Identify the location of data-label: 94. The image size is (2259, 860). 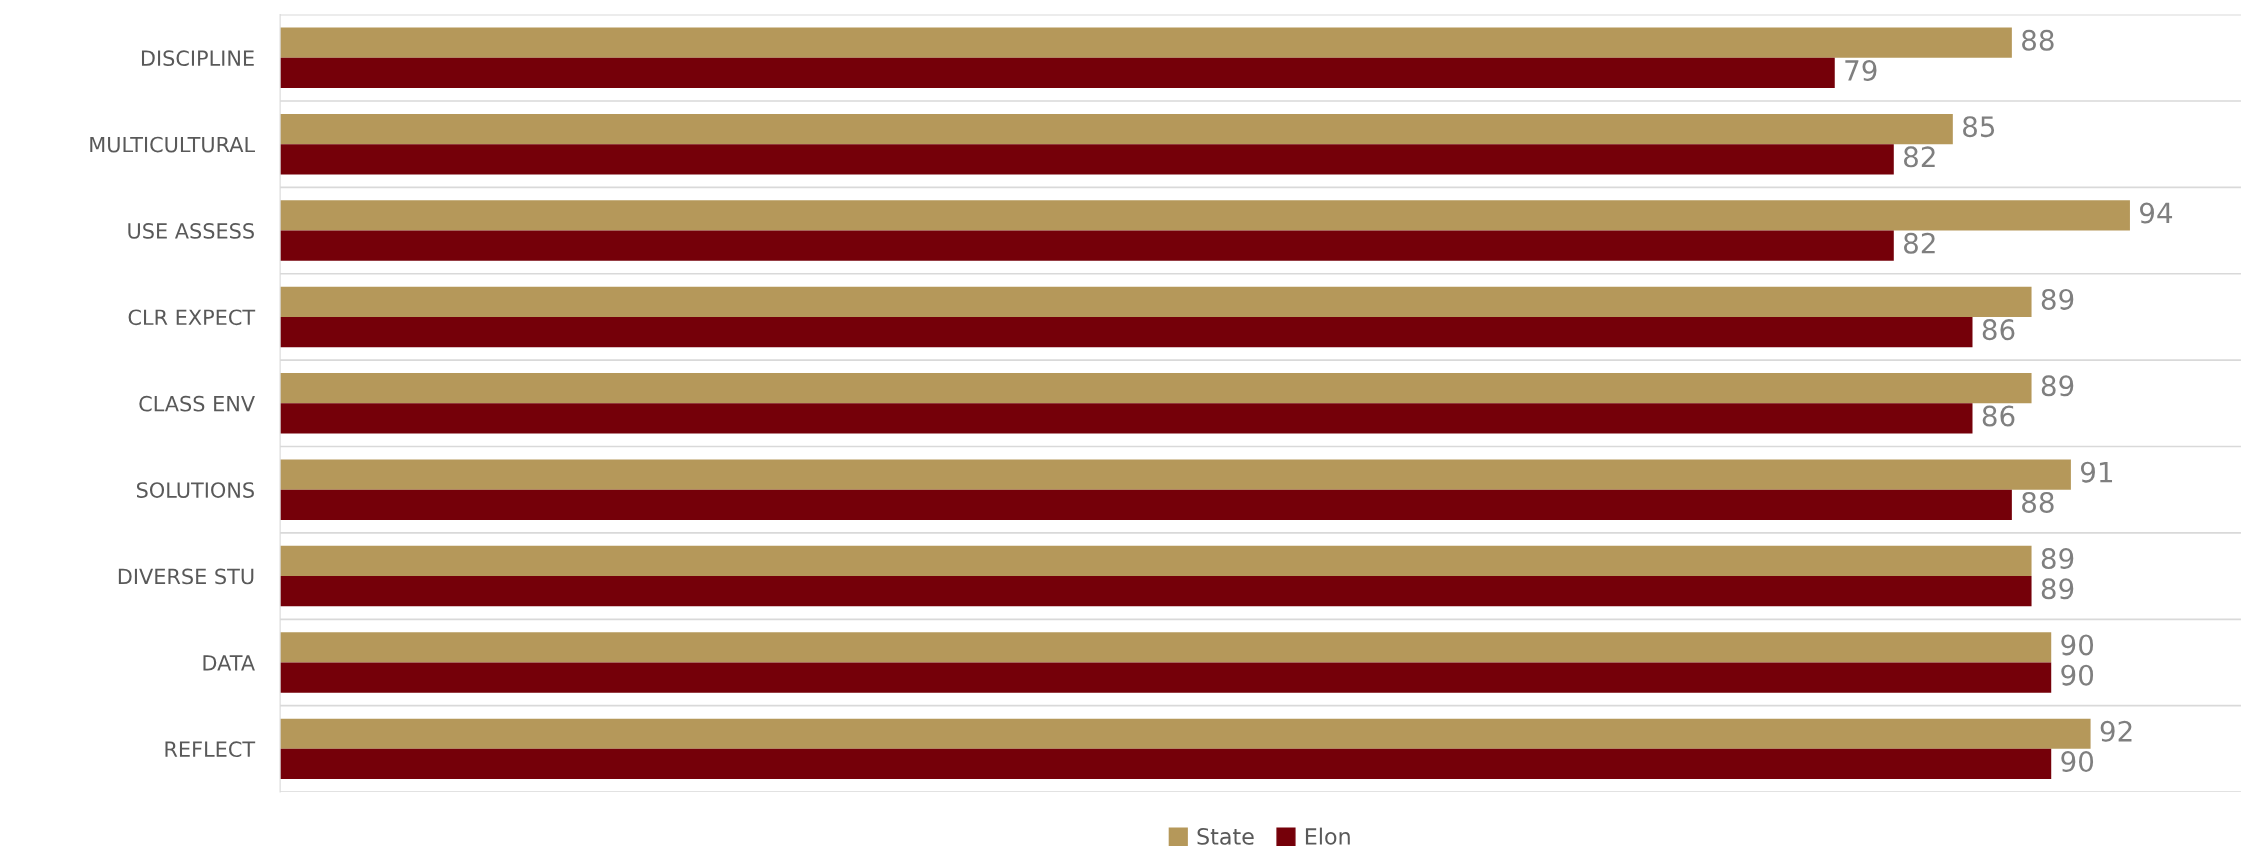
(2156, 213).